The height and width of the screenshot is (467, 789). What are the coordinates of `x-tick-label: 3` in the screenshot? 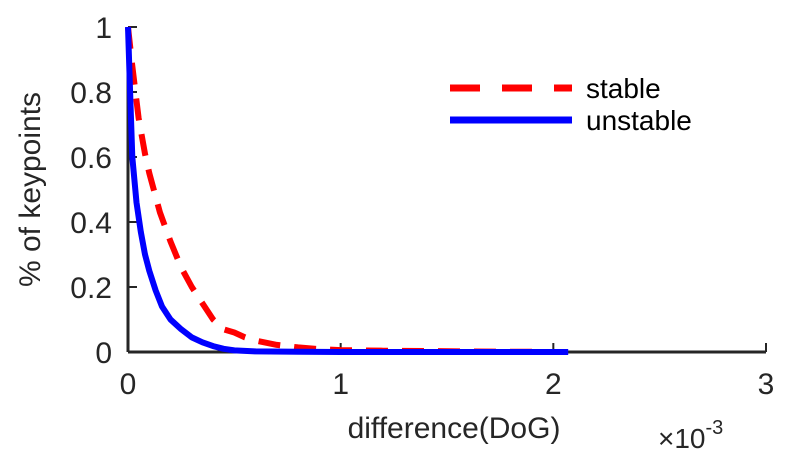 It's located at (766, 384).